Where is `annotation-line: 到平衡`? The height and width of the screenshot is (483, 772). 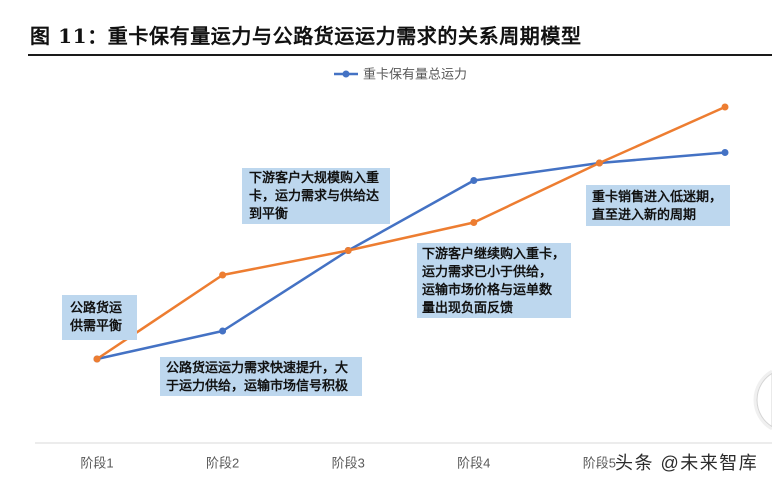
annotation-line: 到平衡 is located at coordinates (269, 213).